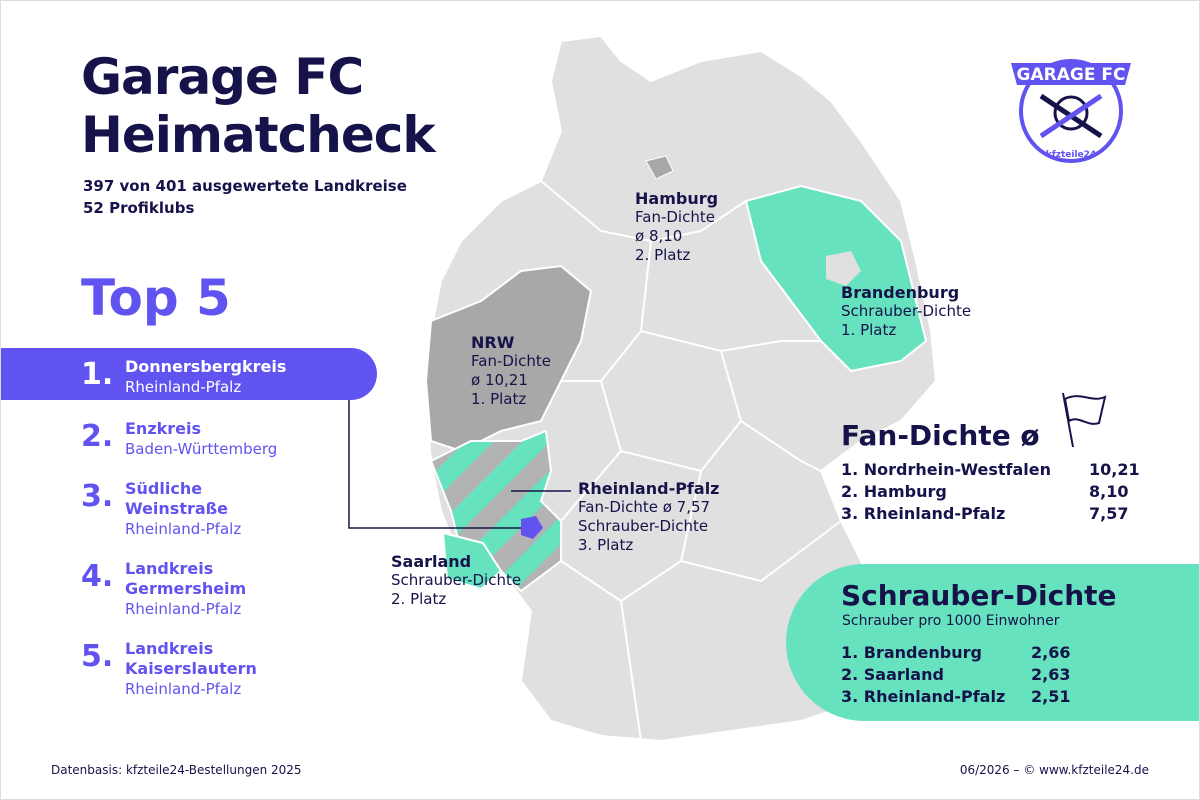  I want to click on title: Garage FC, so click(222, 77).